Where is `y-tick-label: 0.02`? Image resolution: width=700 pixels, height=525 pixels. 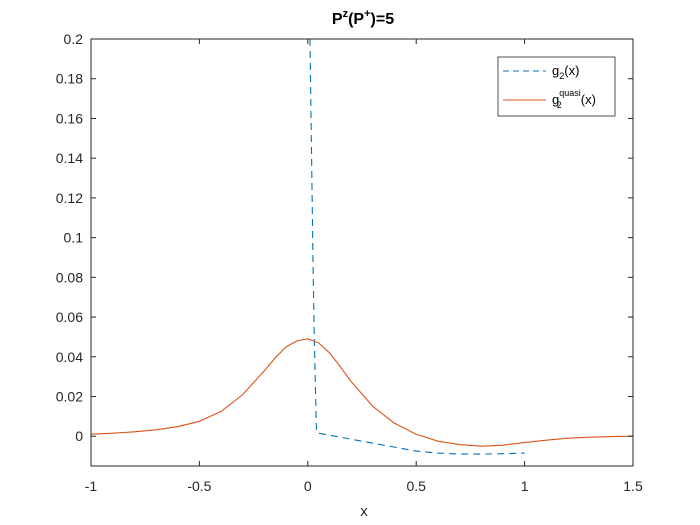
y-tick-label: 0.02 is located at coordinates (69, 396).